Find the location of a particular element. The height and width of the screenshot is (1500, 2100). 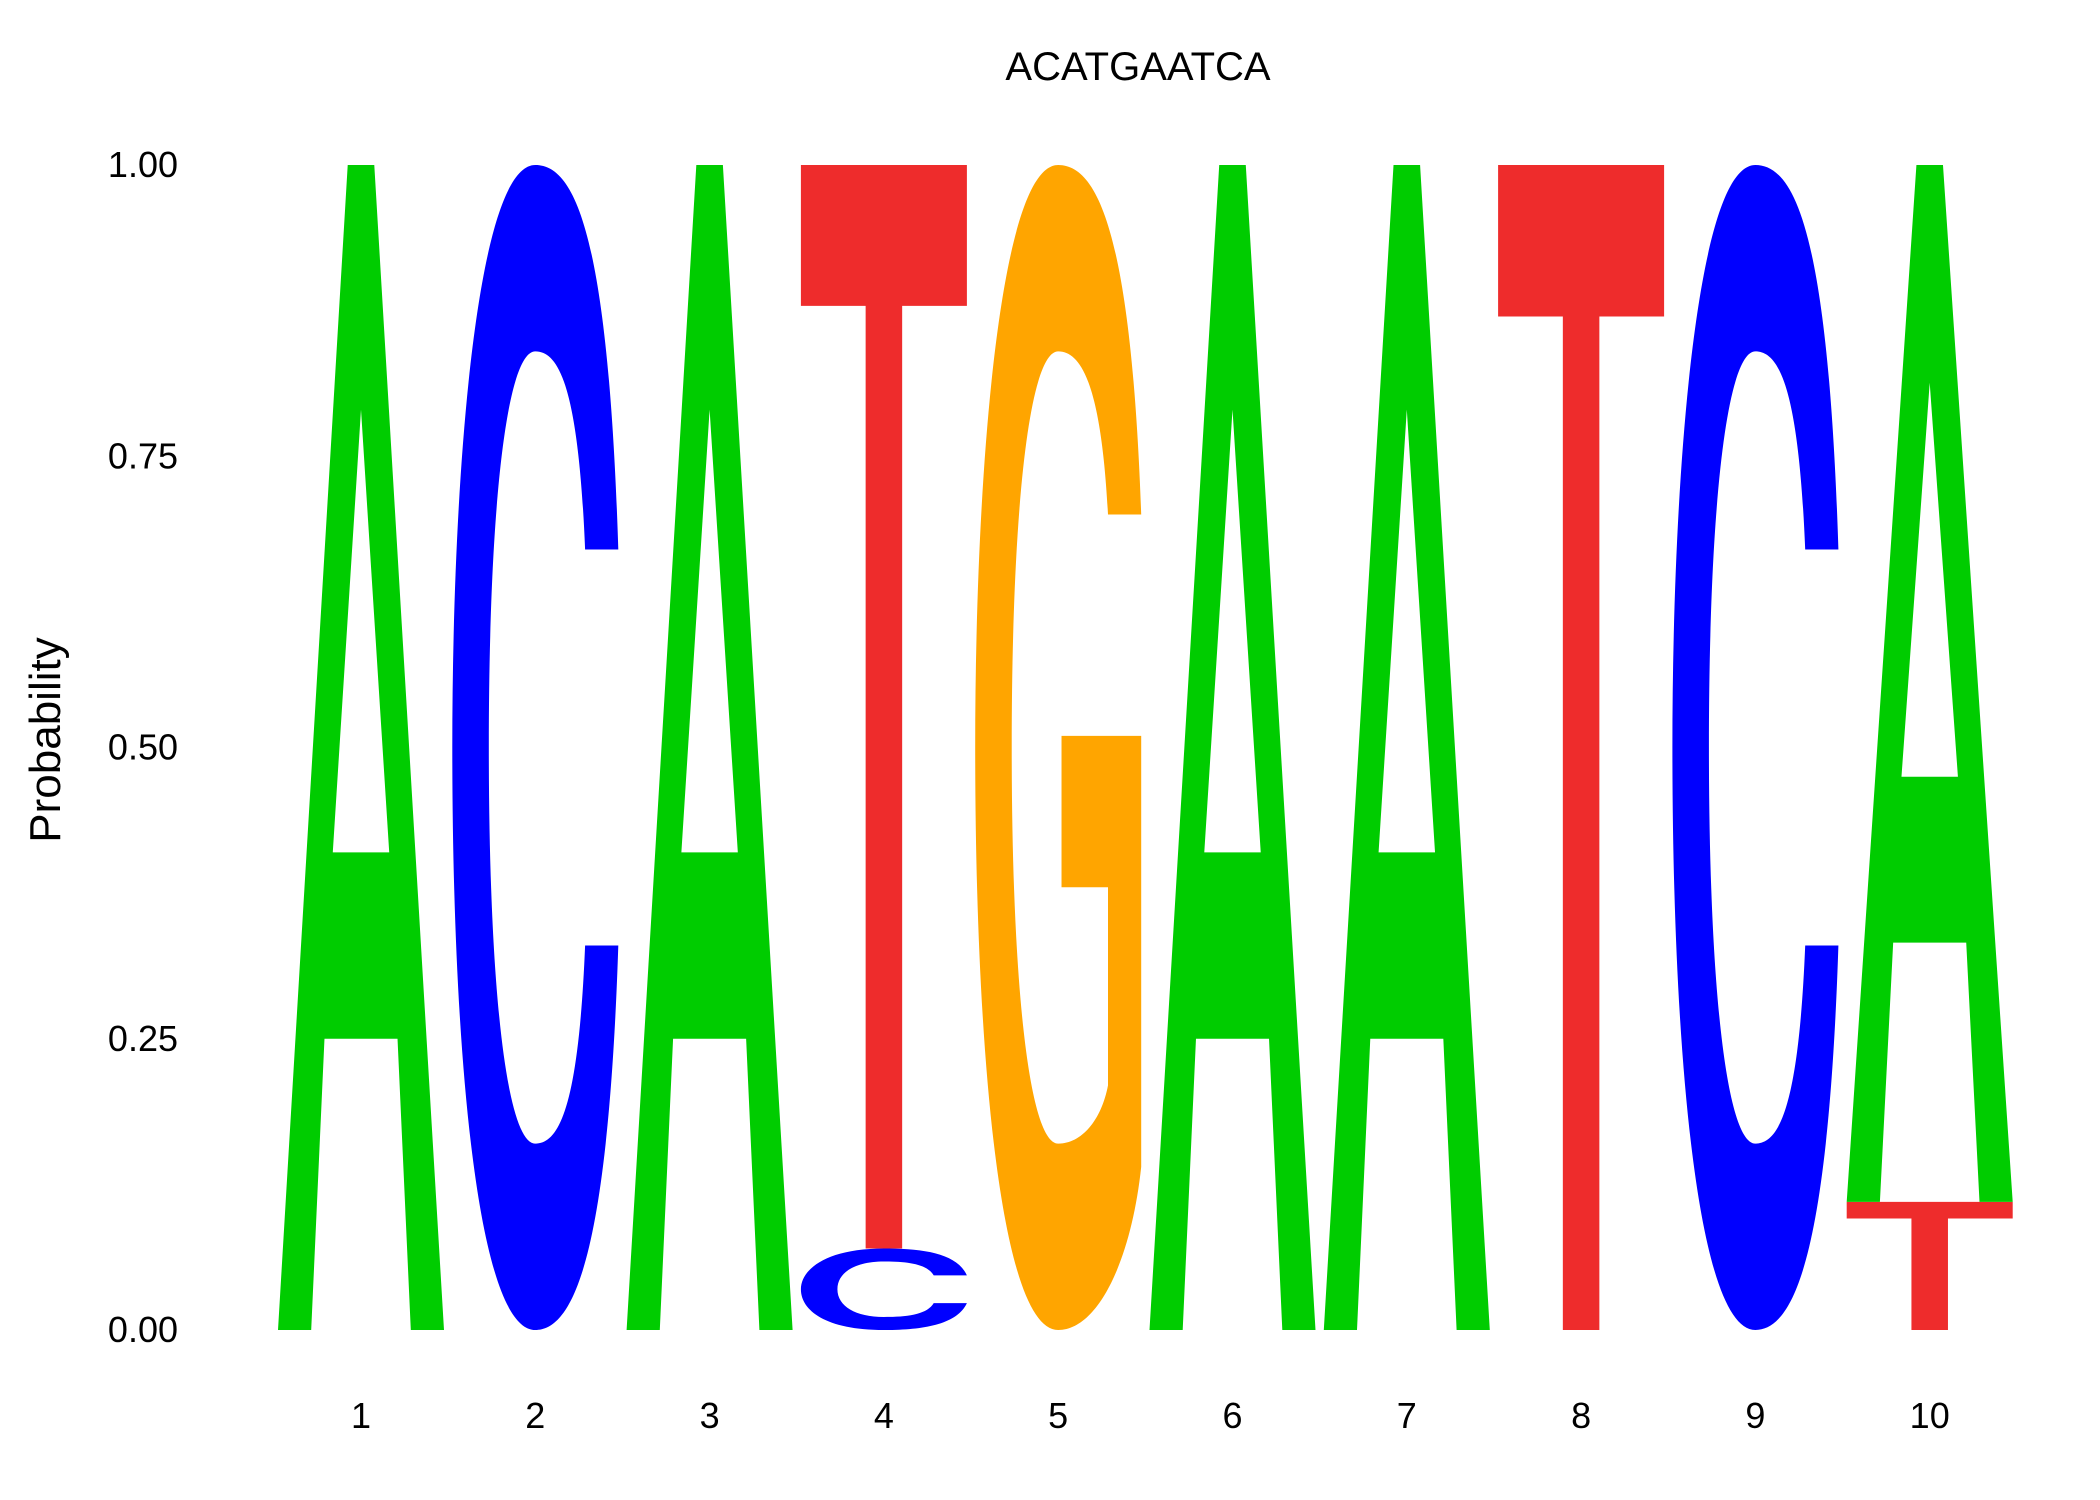

y-tick-label: 0.50 is located at coordinates (143, 747).